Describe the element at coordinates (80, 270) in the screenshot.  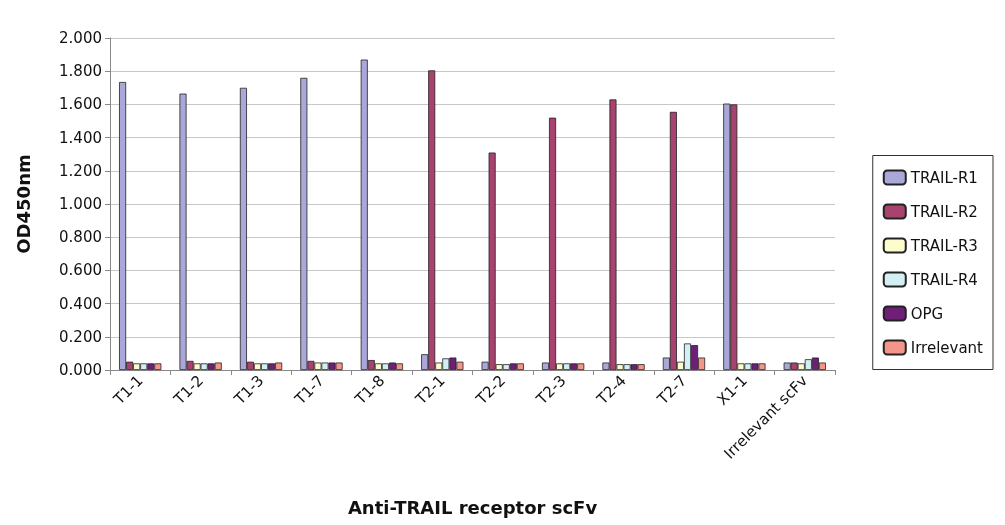
I see `y-tick-label: 0.600` at that location.